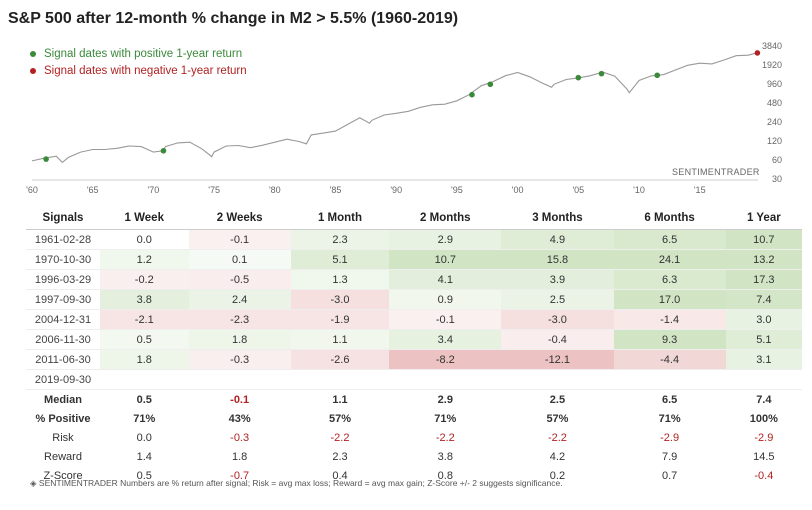 The width and height of the screenshot is (812, 510). I want to click on return-cell: -0.2, so click(144, 279).